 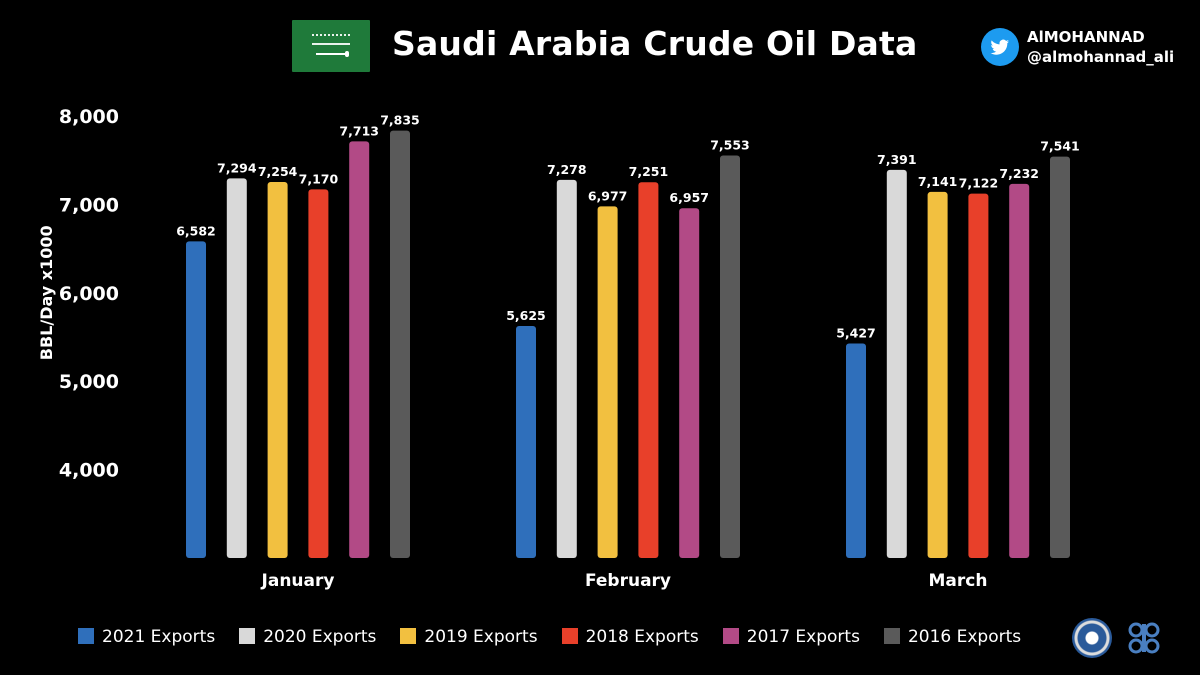 What do you see at coordinates (1101, 57) in the screenshot?
I see `author-handle: @almohannad_ali` at bounding box center [1101, 57].